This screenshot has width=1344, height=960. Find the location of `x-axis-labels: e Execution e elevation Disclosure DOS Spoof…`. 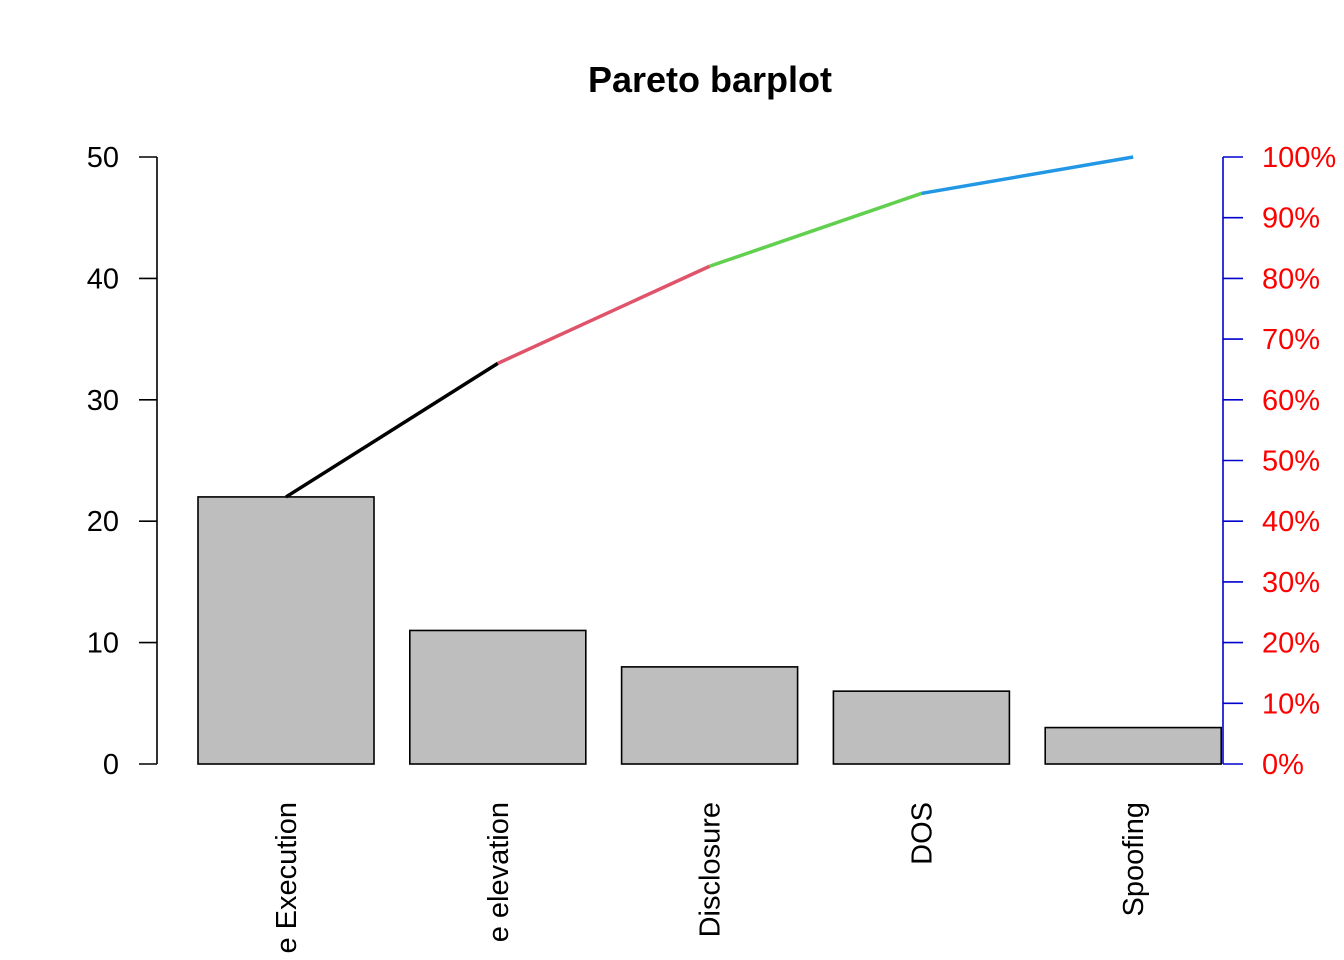

x-axis-labels: e Execution e elevation Disclosure DOS Spoof… is located at coordinates (710, 878).